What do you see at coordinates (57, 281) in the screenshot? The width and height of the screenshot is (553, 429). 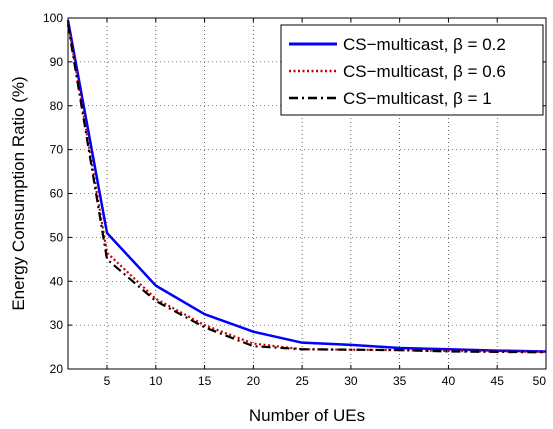 I see `y-tick-label: 40` at bounding box center [57, 281].